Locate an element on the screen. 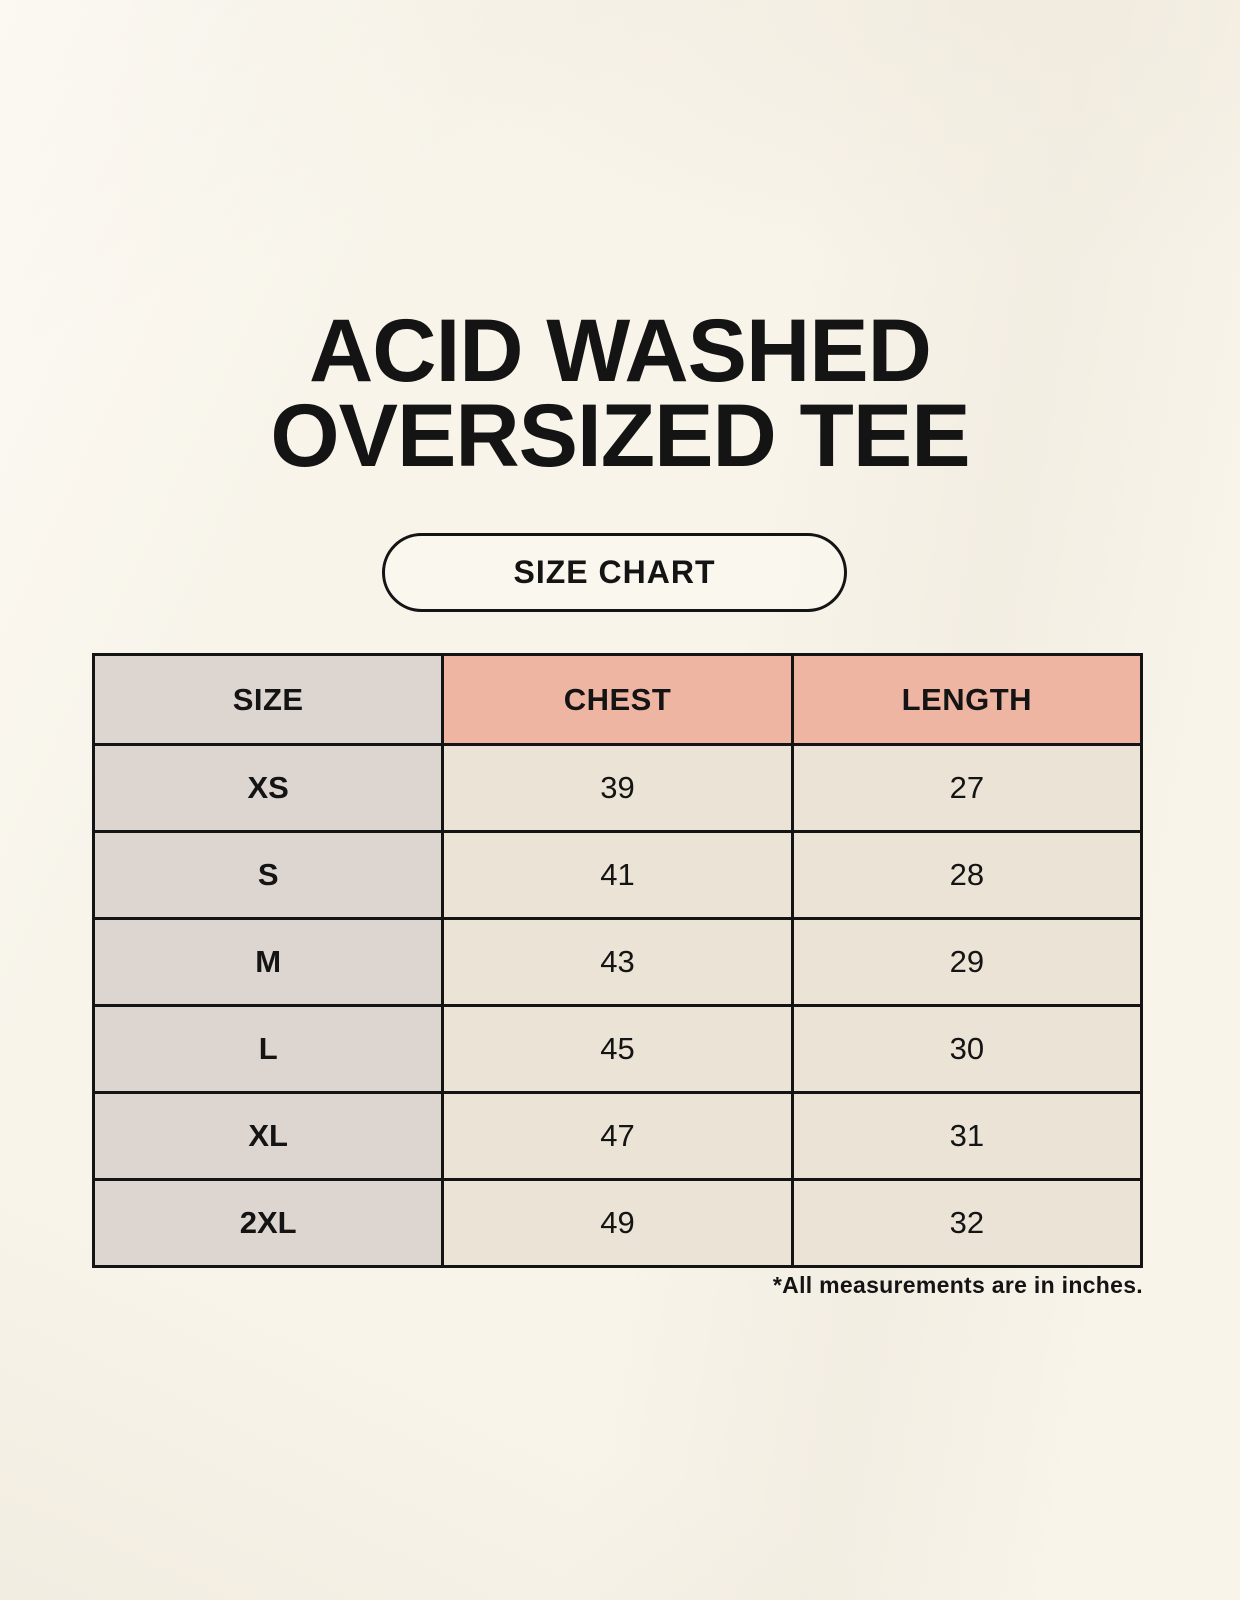 The width and height of the screenshot is (1240, 1600). page-title-line-1: ACID WASHED is located at coordinates (620, 350).